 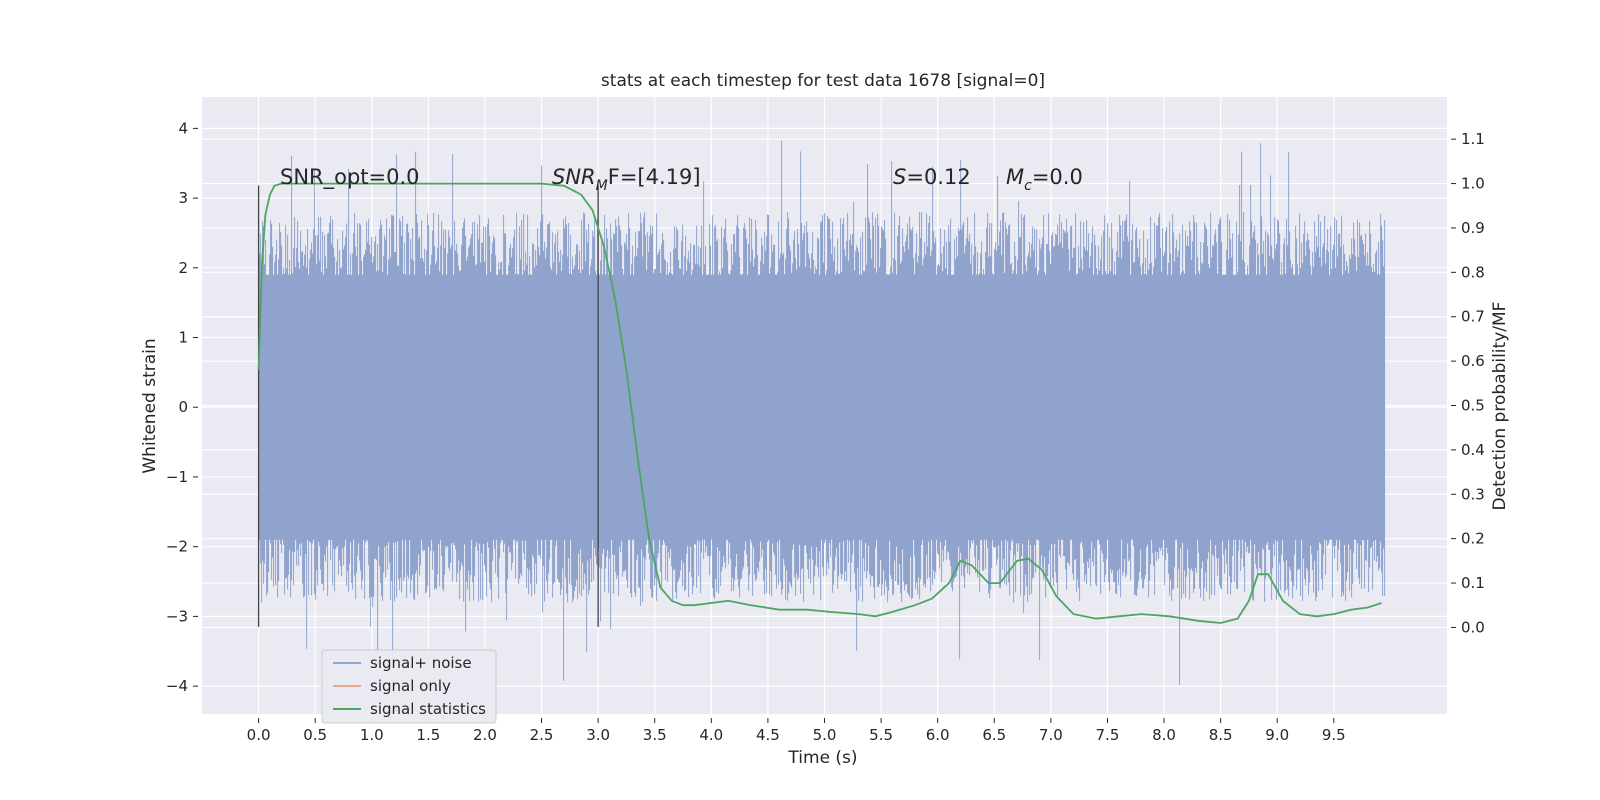 I want to click on right-y-tick-label: 0.8, so click(x=1473, y=272).